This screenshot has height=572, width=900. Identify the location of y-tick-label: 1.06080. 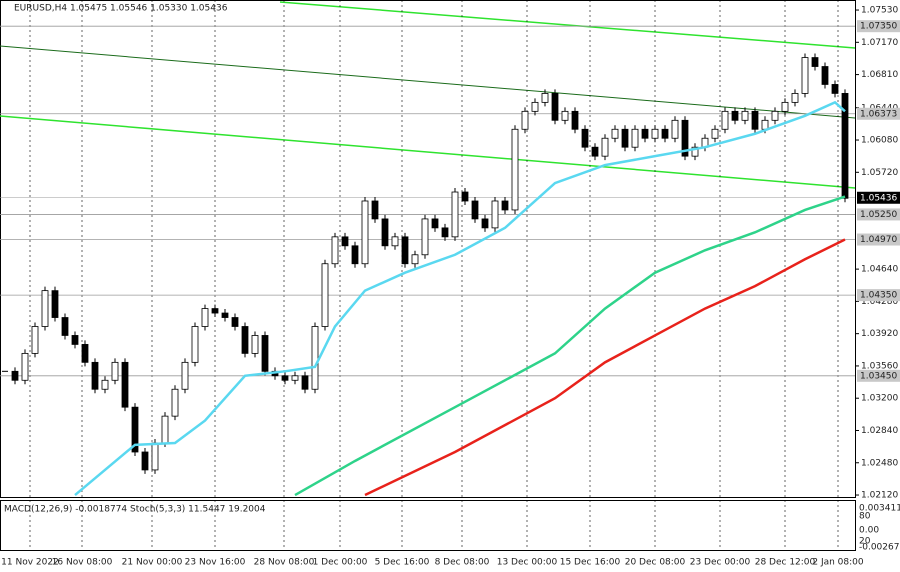
(879, 141).